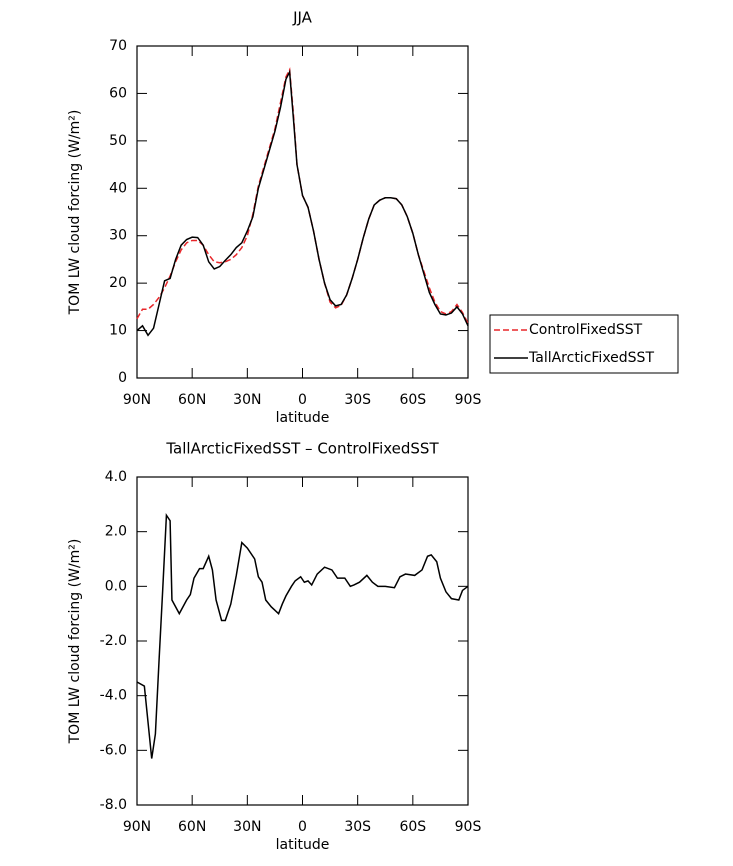 This screenshot has width=733, height=866. Describe the element at coordinates (118, 283) in the screenshot. I see `y-tick-label: 20` at that location.